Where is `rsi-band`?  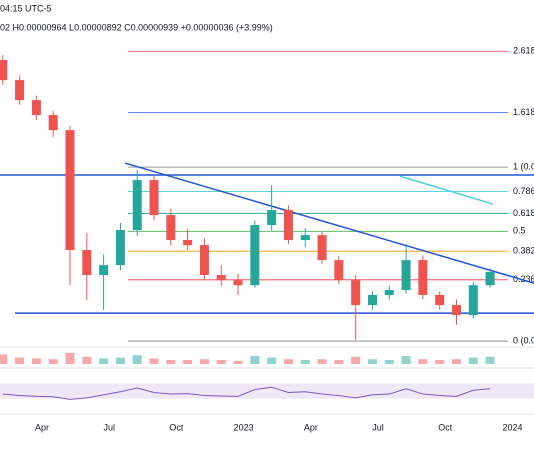
rsi-band is located at coordinates (267, 391).